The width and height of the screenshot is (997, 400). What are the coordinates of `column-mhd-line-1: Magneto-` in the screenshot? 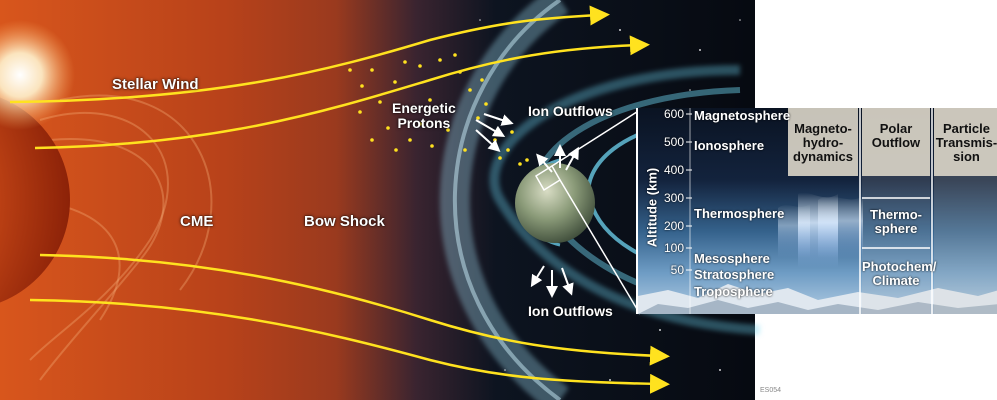 It's located at (823, 128).